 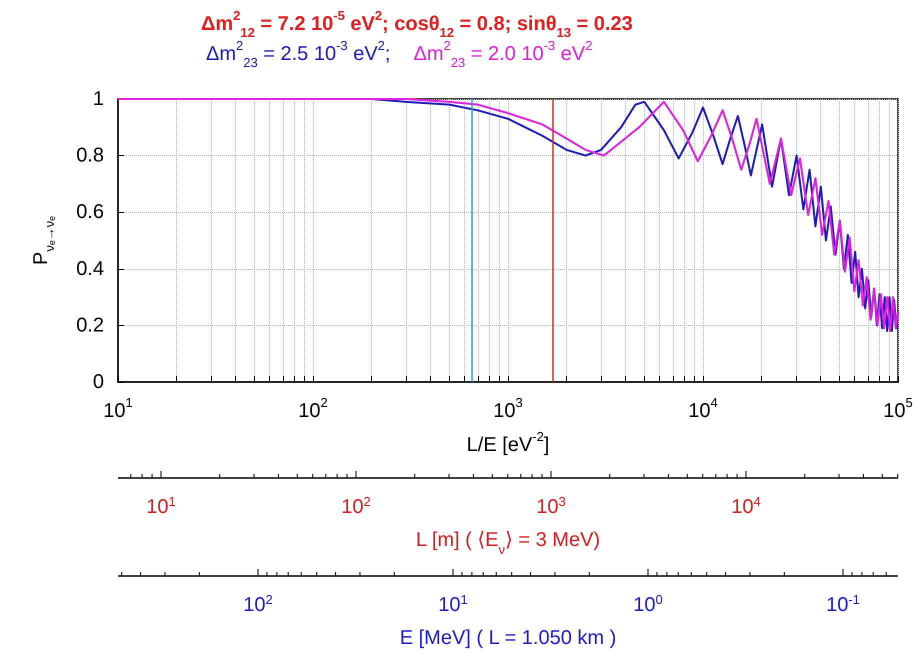 I want to click on text: L [m] ( ⟨E$_{ν}$⟩ = 3 MeV), so click(x=508, y=542).